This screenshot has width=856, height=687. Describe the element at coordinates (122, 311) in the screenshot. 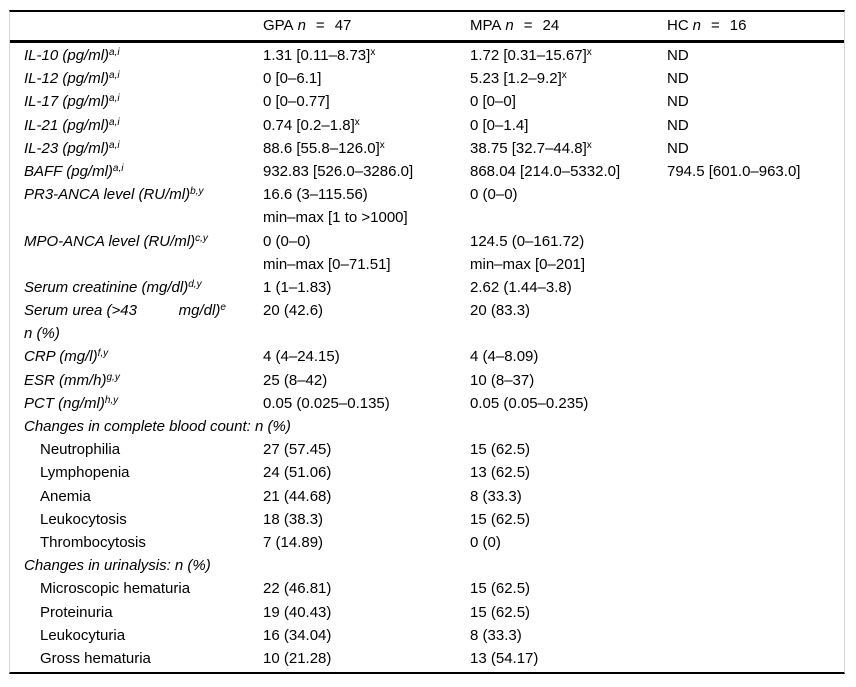

I see `row-label-text: Serum urea (>43 mg/dl)` at that location.